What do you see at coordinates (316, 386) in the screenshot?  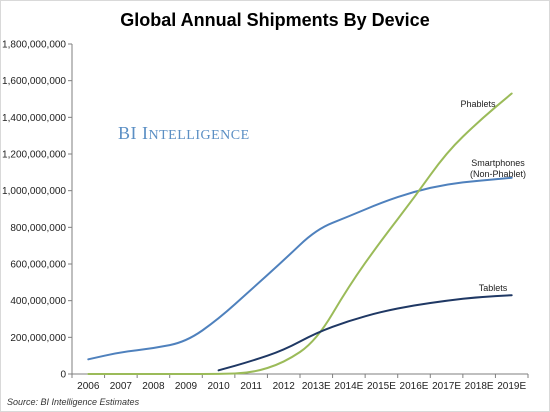 I see `x-tick-label-7: 2013E` at bounding box center [316, 386].